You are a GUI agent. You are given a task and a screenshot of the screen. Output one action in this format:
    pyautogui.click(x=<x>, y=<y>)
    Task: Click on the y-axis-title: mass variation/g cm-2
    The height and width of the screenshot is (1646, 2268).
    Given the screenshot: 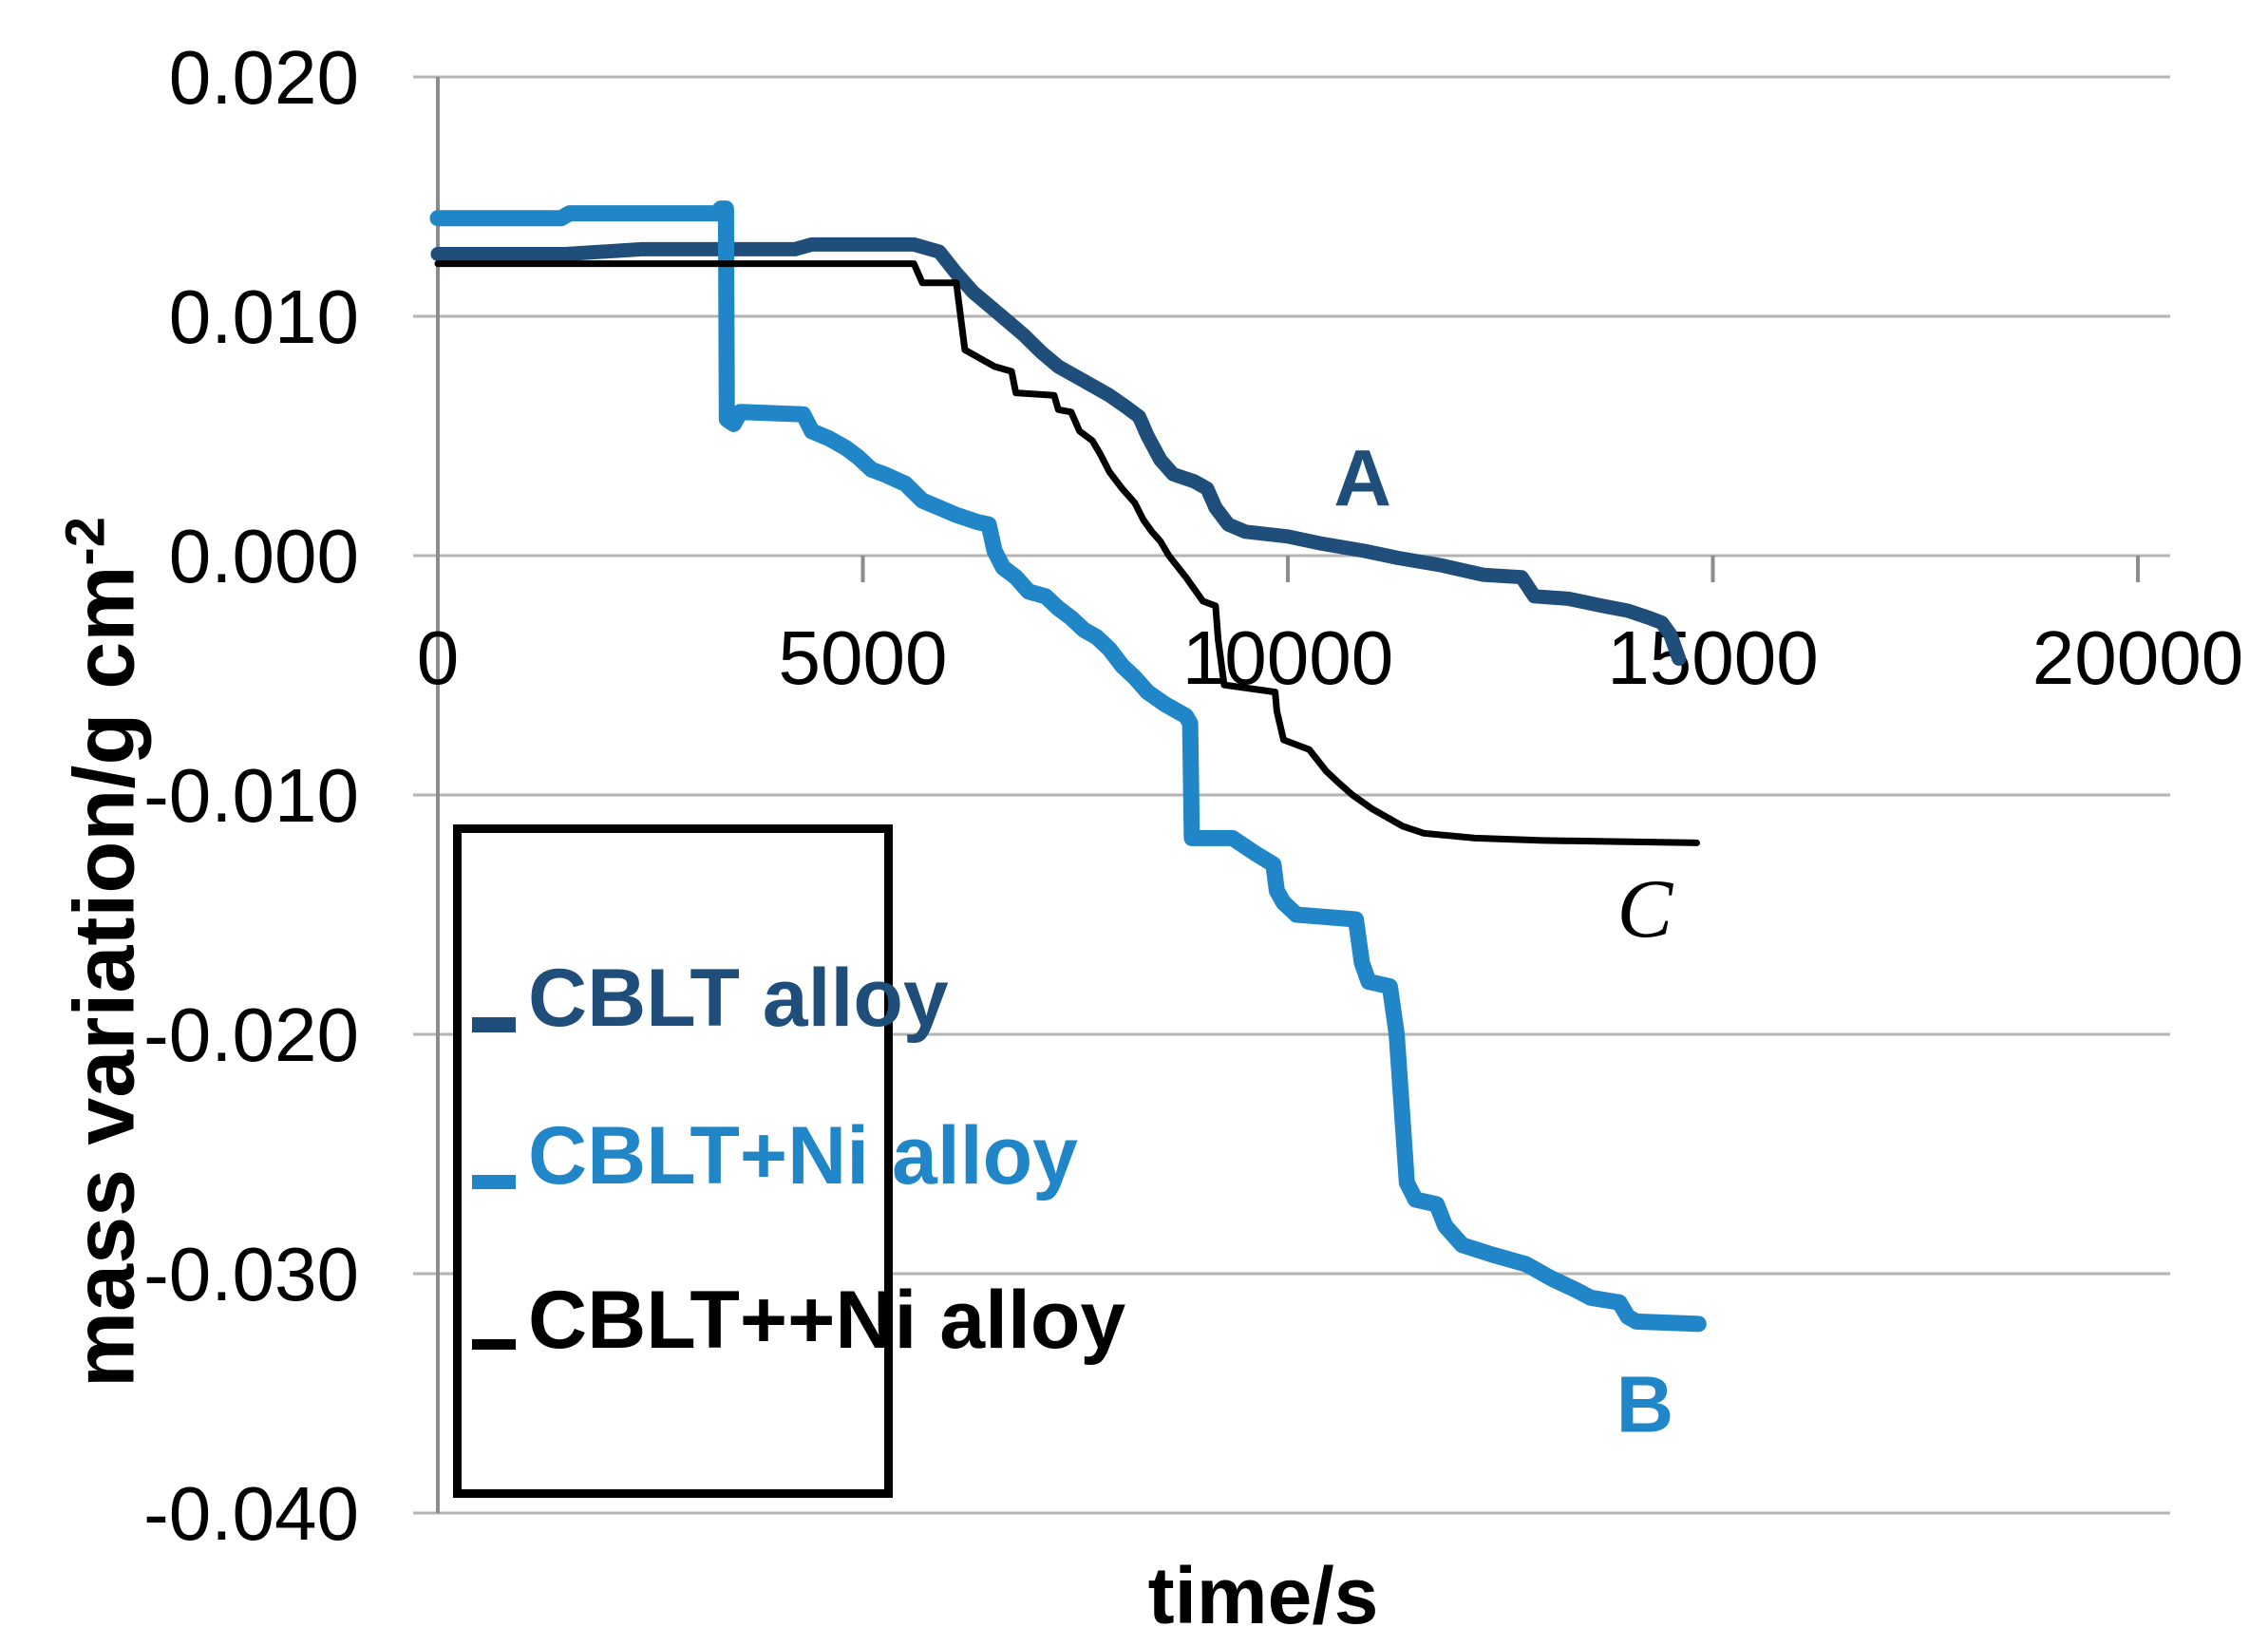 What is the action you would take?
    pyautogui.click(x=92, y=952)
    